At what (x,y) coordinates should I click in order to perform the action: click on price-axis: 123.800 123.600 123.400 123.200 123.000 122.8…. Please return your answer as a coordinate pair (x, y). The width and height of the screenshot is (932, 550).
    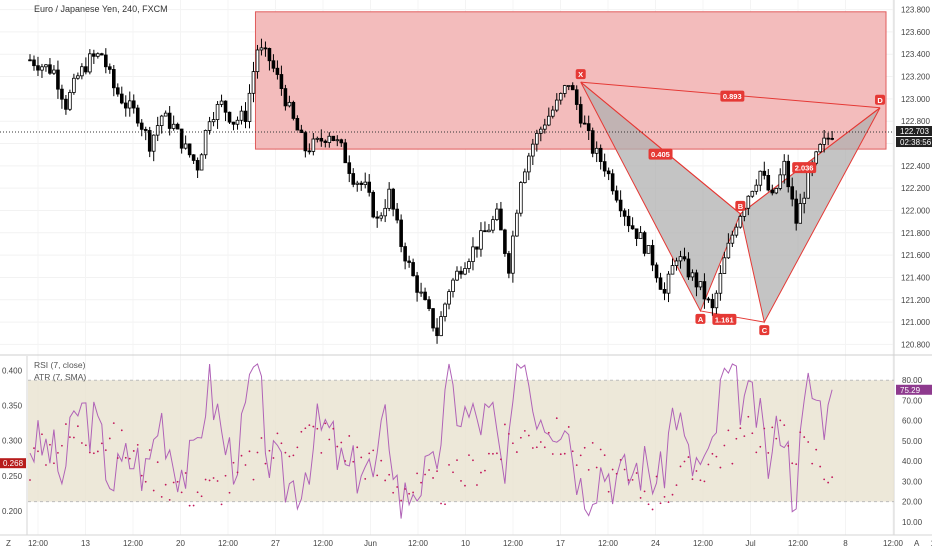
    Looking at the image, I should click on (912, 267).